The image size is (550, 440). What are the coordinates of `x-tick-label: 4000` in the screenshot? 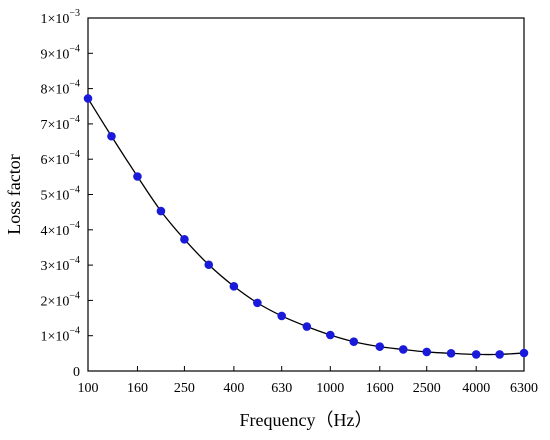 It's located at (476, 388).